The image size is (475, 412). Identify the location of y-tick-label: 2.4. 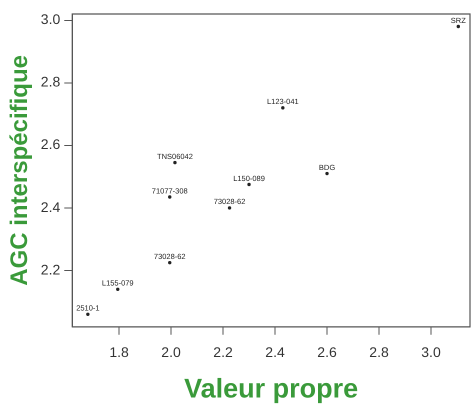
(50, 206).